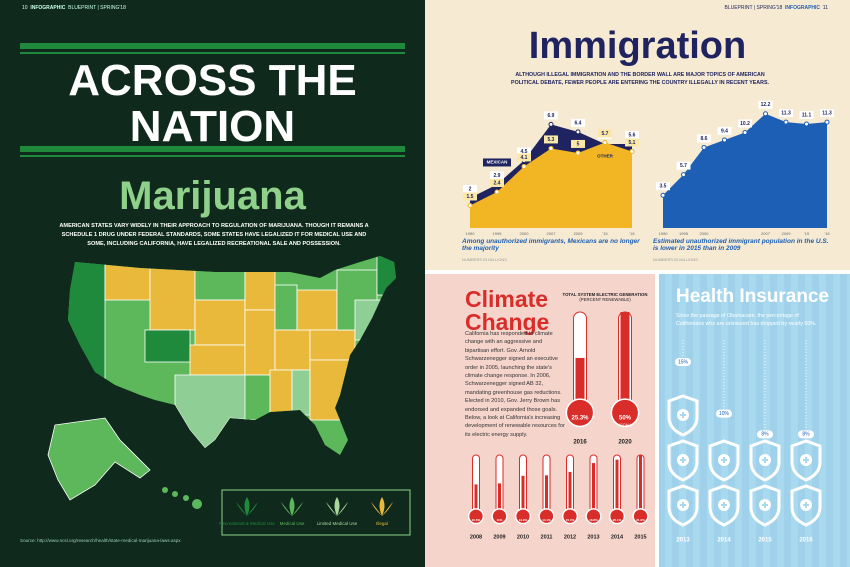  Describe the element at coordinates (827, 233) in the screenshot. I see `x-label: '16` at that location.